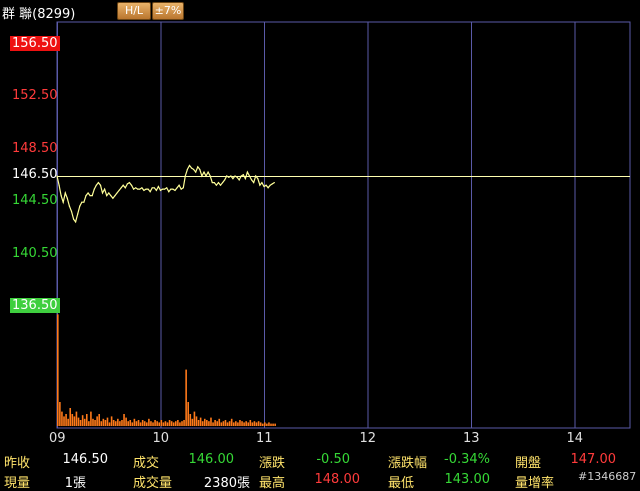 This screenshot has width=640, height=491. I want to click on stock-title: 群 聯(8299), so click(39, 14).